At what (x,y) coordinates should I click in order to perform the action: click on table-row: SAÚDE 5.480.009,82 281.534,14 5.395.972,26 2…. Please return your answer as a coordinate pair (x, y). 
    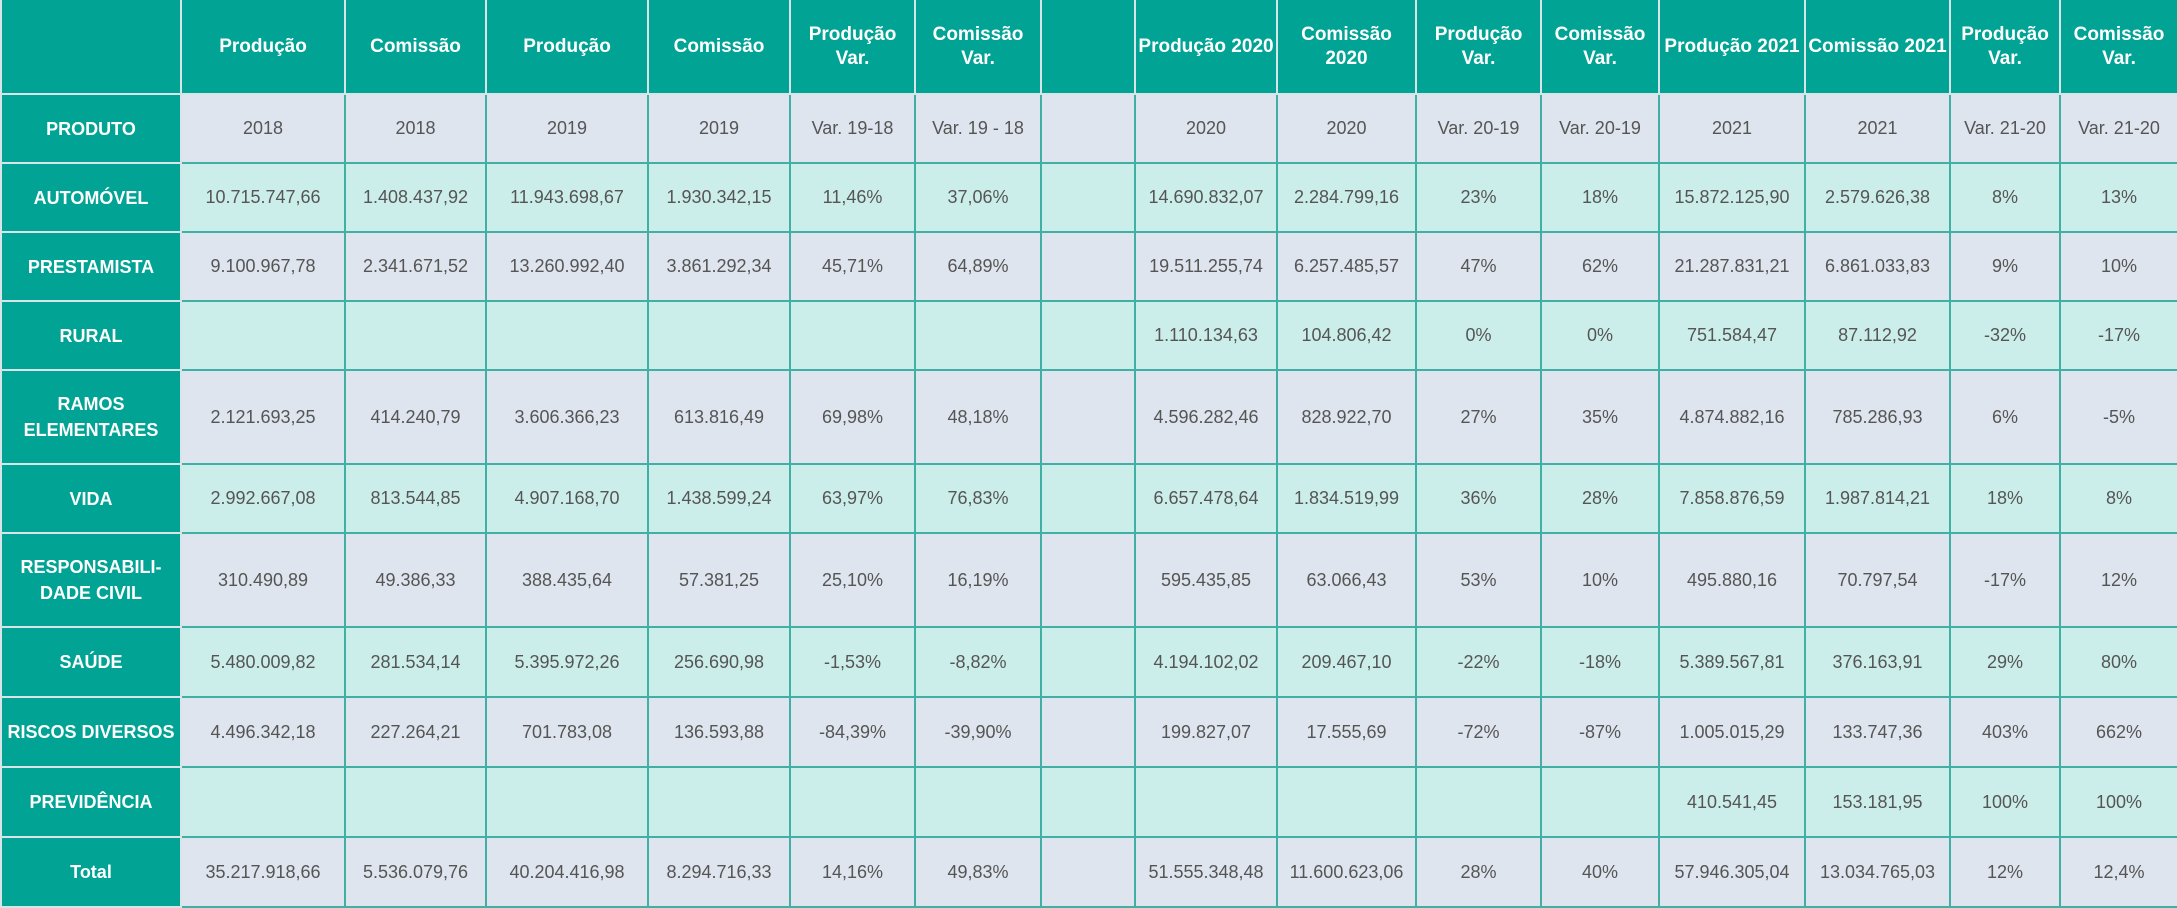
    Looking at the image, I should click on (1088, 662).